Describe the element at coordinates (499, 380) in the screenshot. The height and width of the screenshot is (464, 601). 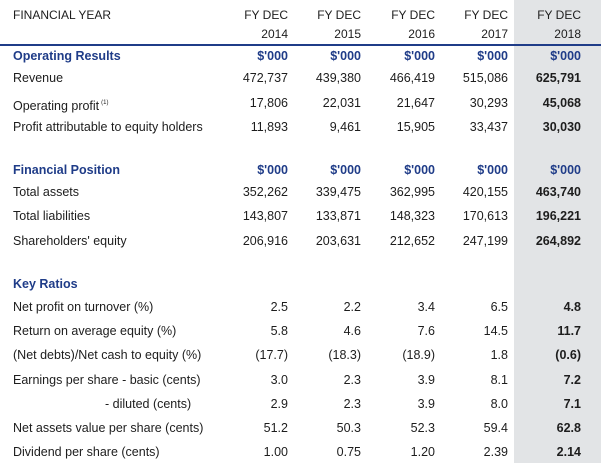
I see `cell-value: 8.1` at that location.